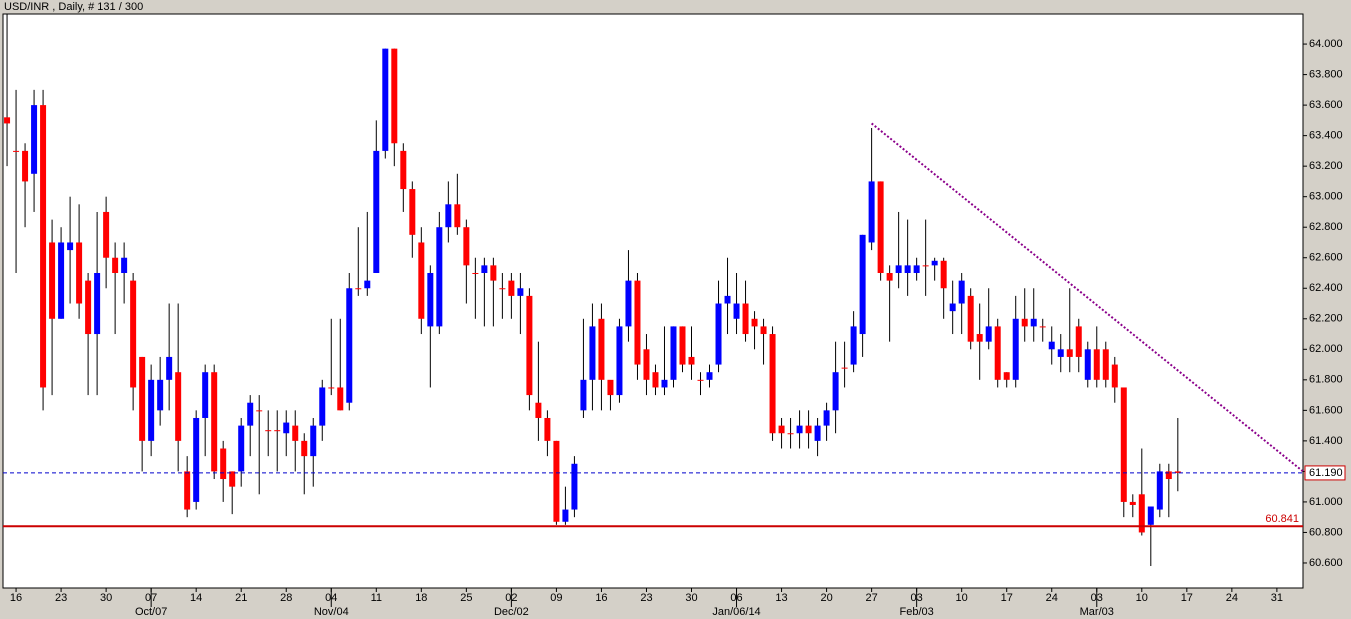  Describe the element at coordinates (646, 598) in the screenshot. I see `x-tick-label: 23` at that location.